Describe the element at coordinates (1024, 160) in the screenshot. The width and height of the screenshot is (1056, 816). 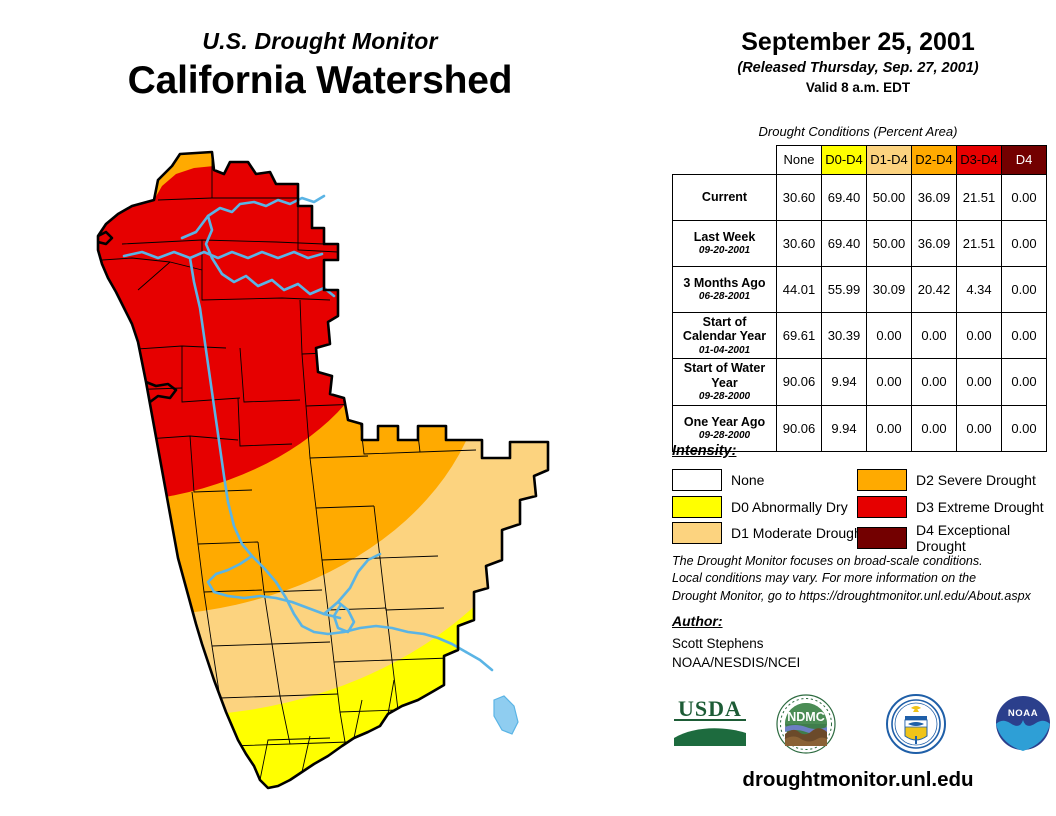
I see `col-header-d4: D4` at that location.